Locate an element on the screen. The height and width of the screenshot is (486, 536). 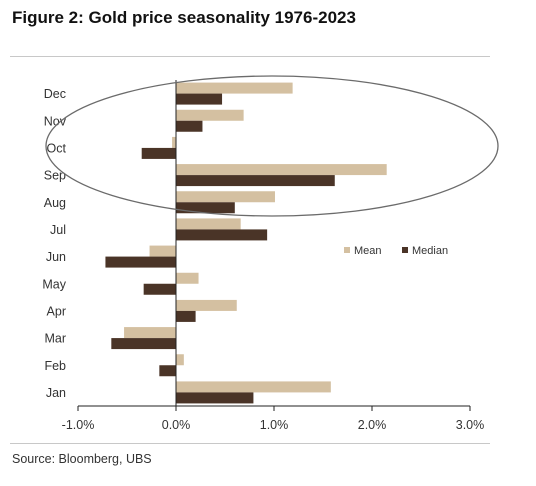
bar-mean-feb is located at coordinates (180, 360).